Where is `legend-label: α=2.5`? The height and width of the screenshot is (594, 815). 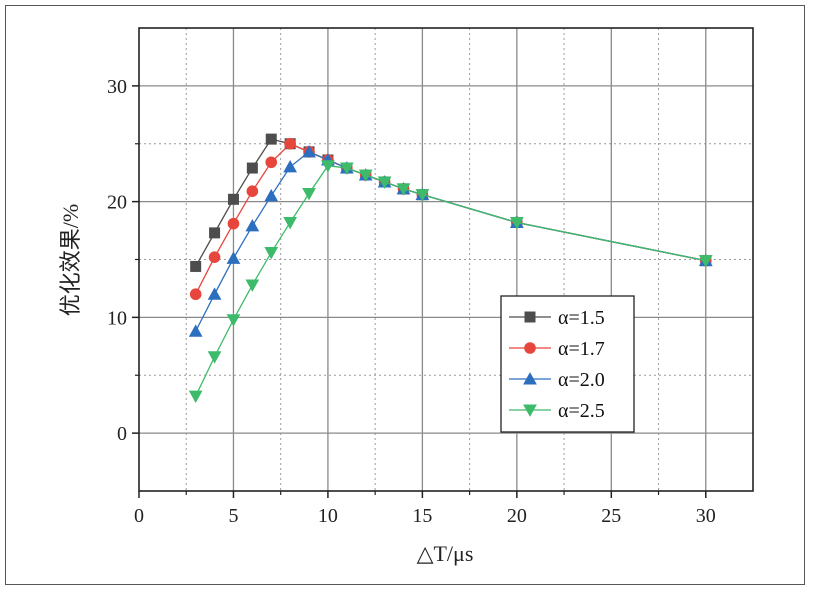
legend-label: α=2.5 is located at coordinates (581, 411).